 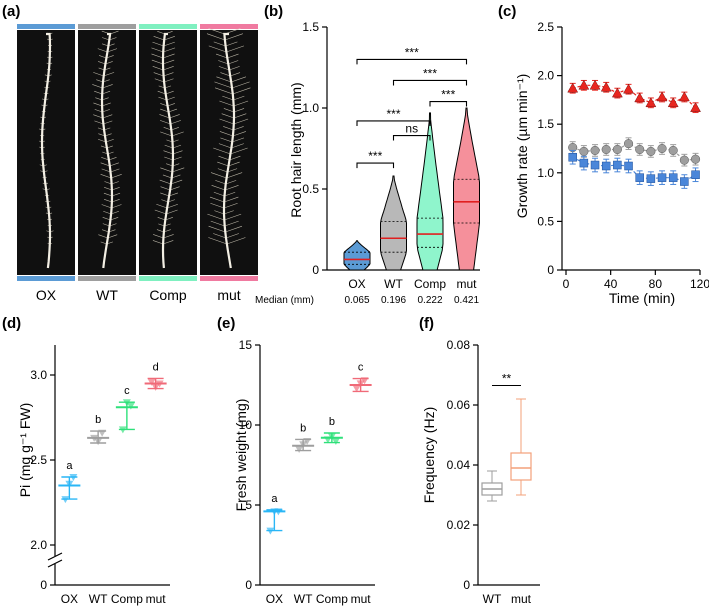 What do you see at coordinates (430, 284) in the screenshot?
I see `x-tick-label-b: Comp` at bounding box center [430, 284].